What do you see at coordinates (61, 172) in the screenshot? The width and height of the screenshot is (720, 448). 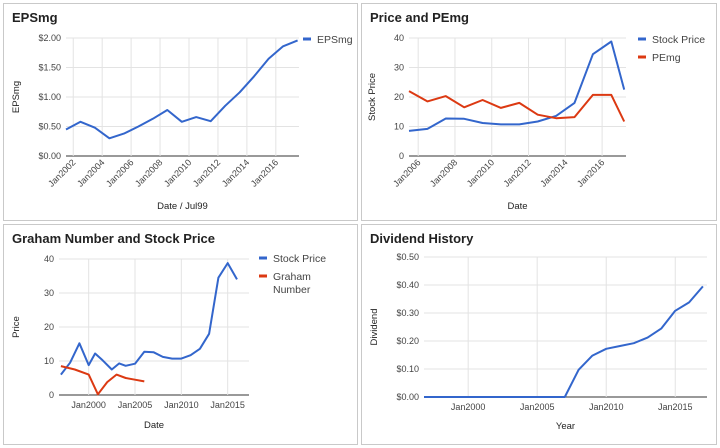 I see `x-tick-label: Jan2002` at bounding box center [61, 172].